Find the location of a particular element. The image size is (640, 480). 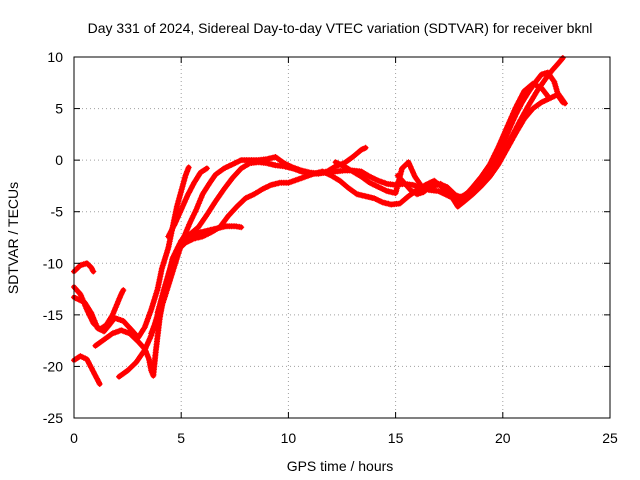

y-tick-label: -20 is located at coordinates (53, 366).